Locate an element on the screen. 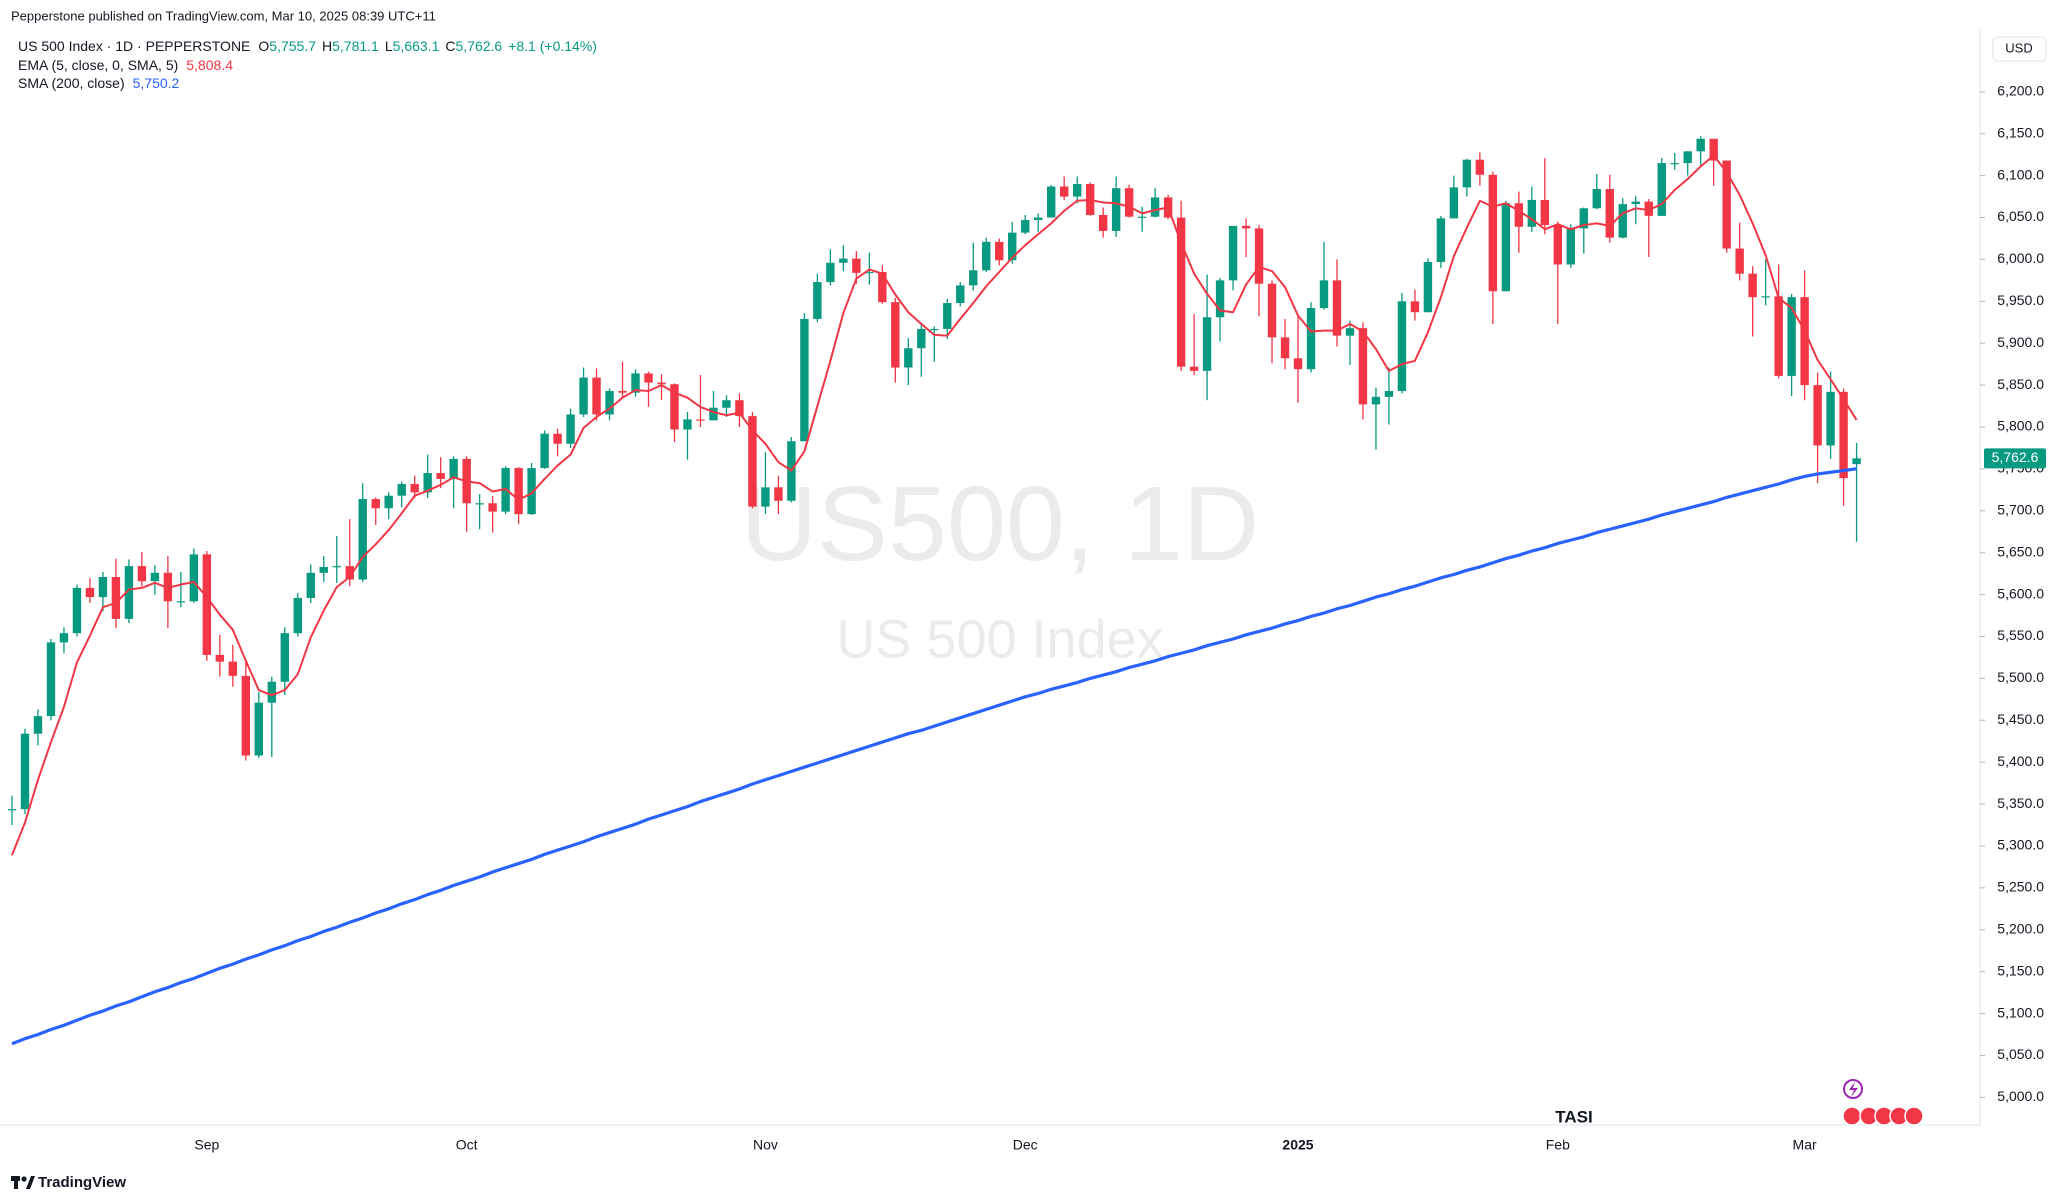  ohlc-value: 5,663.1 is located at coordinates (416, 46).